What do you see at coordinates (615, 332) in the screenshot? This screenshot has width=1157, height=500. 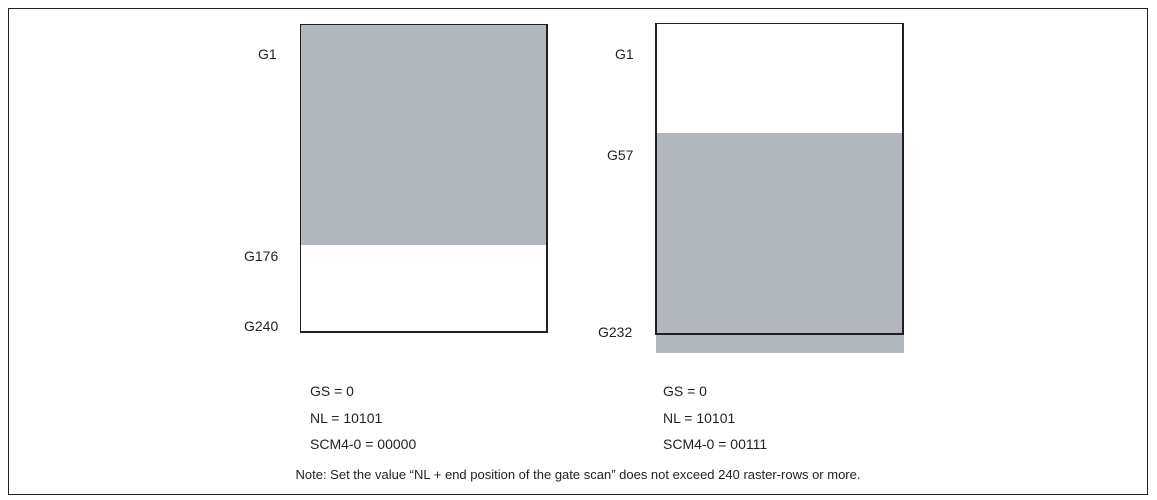 I see `gate-label-last: G232` at bounding box center [615, 332].